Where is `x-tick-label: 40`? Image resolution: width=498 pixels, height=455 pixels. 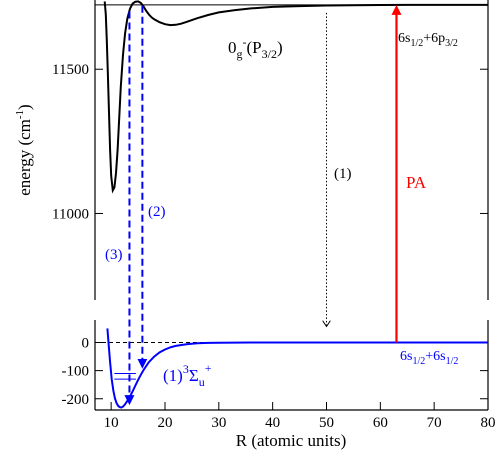
x-tick-label: 40 is located at coordinates (272, 423).